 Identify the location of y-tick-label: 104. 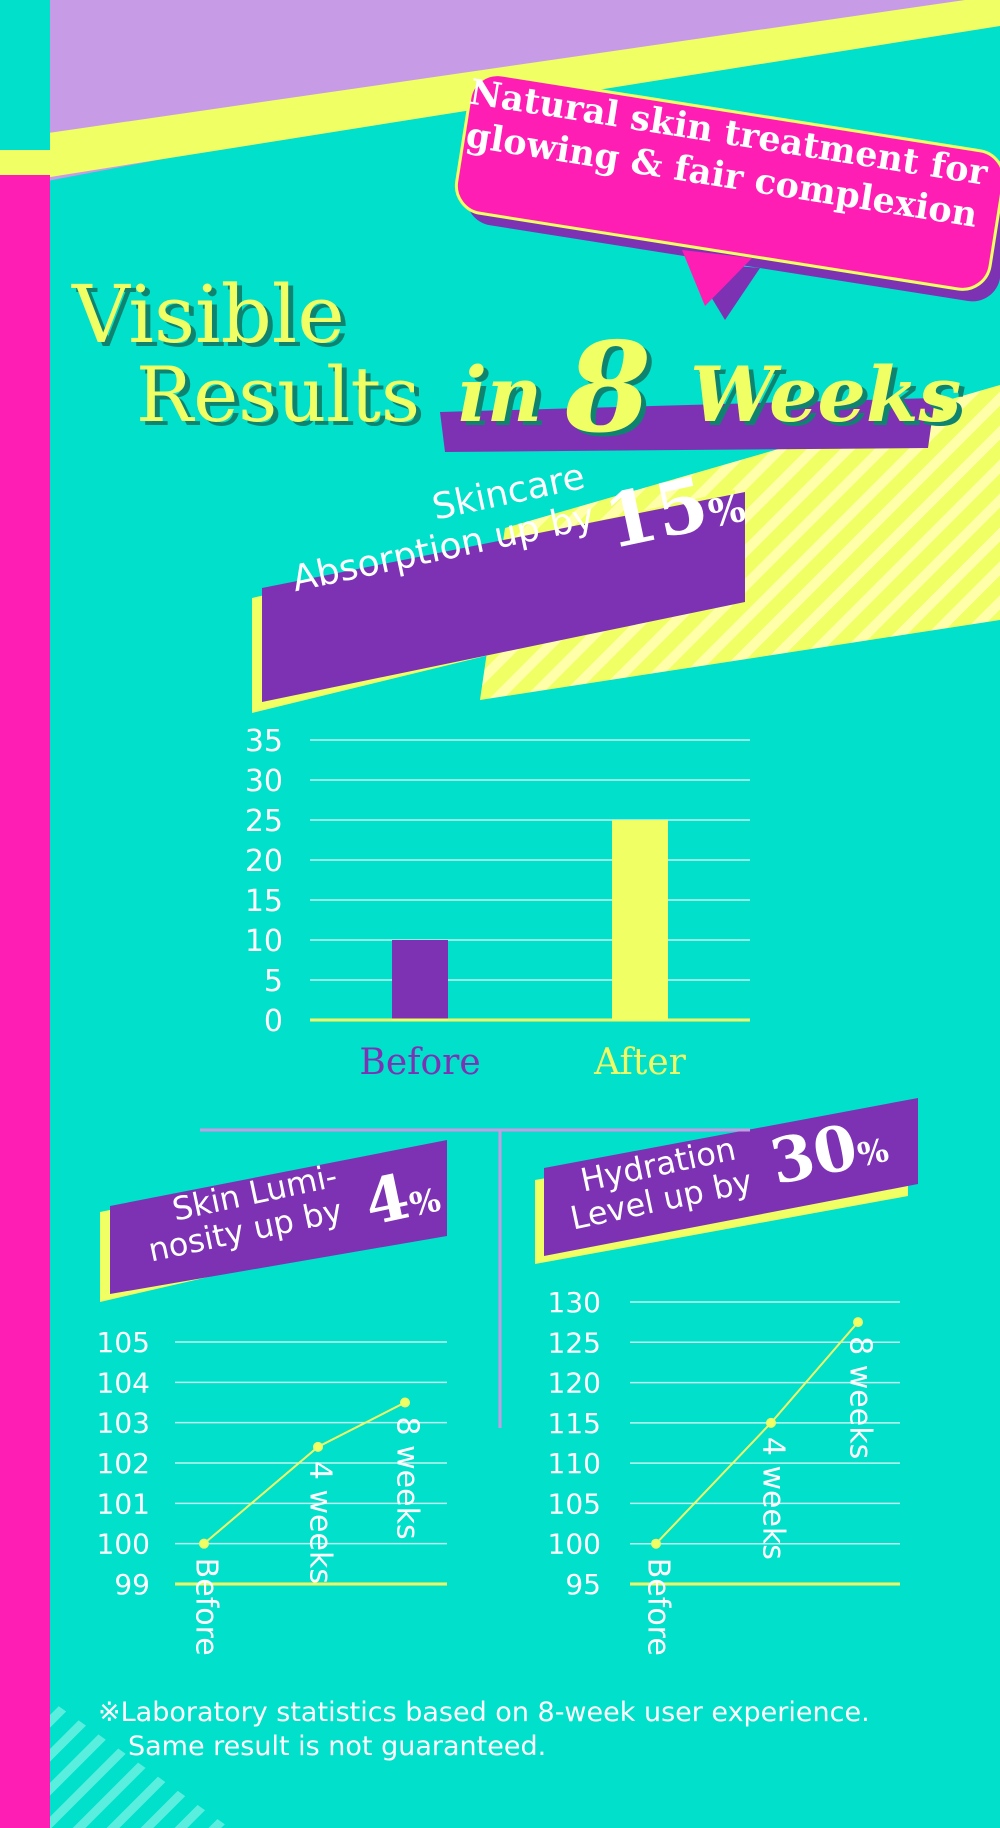
(123, 1382).